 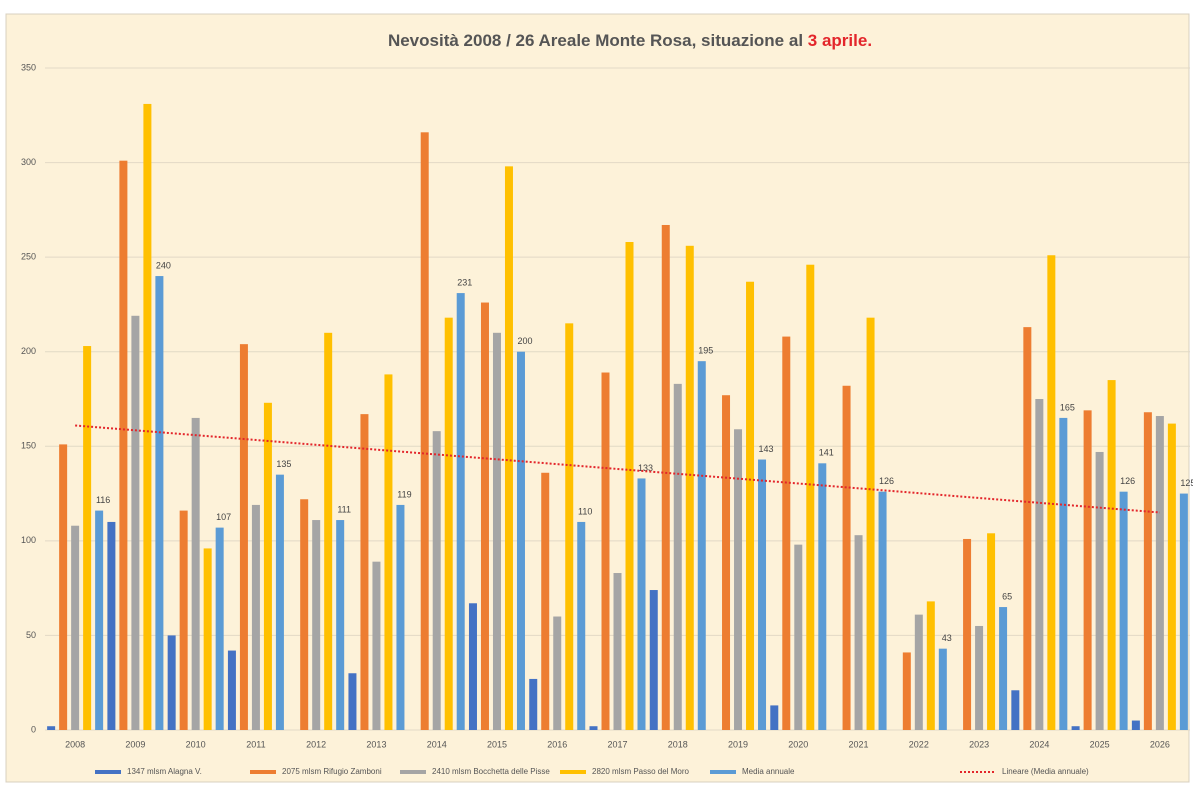 What do you see at coordinates (135, 744) in the screenshot?
I see `x-tick-label: 2009` at bounding box center [135, 744].